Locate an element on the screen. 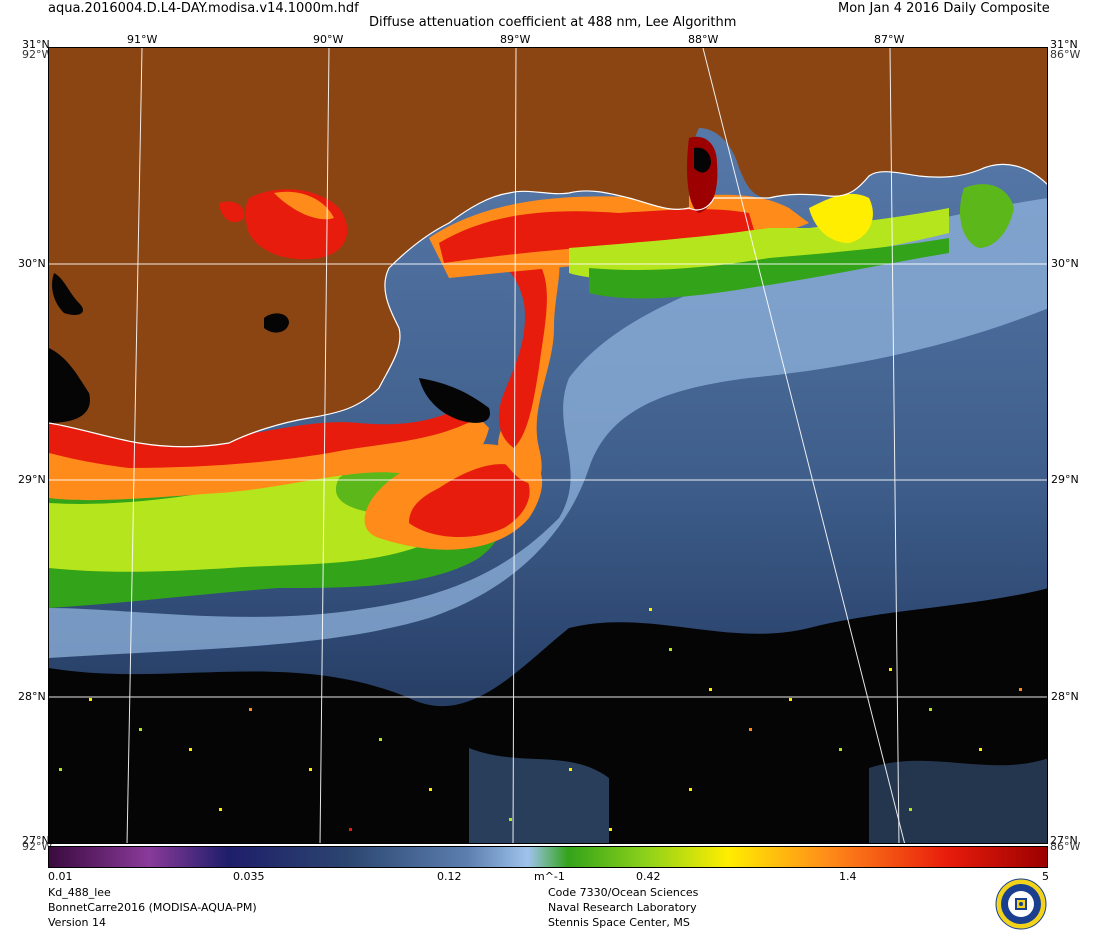 The height and width of the screenshot is (931, 1096). corner-bl-lon: 92°W is located at coordinates (37, 846).